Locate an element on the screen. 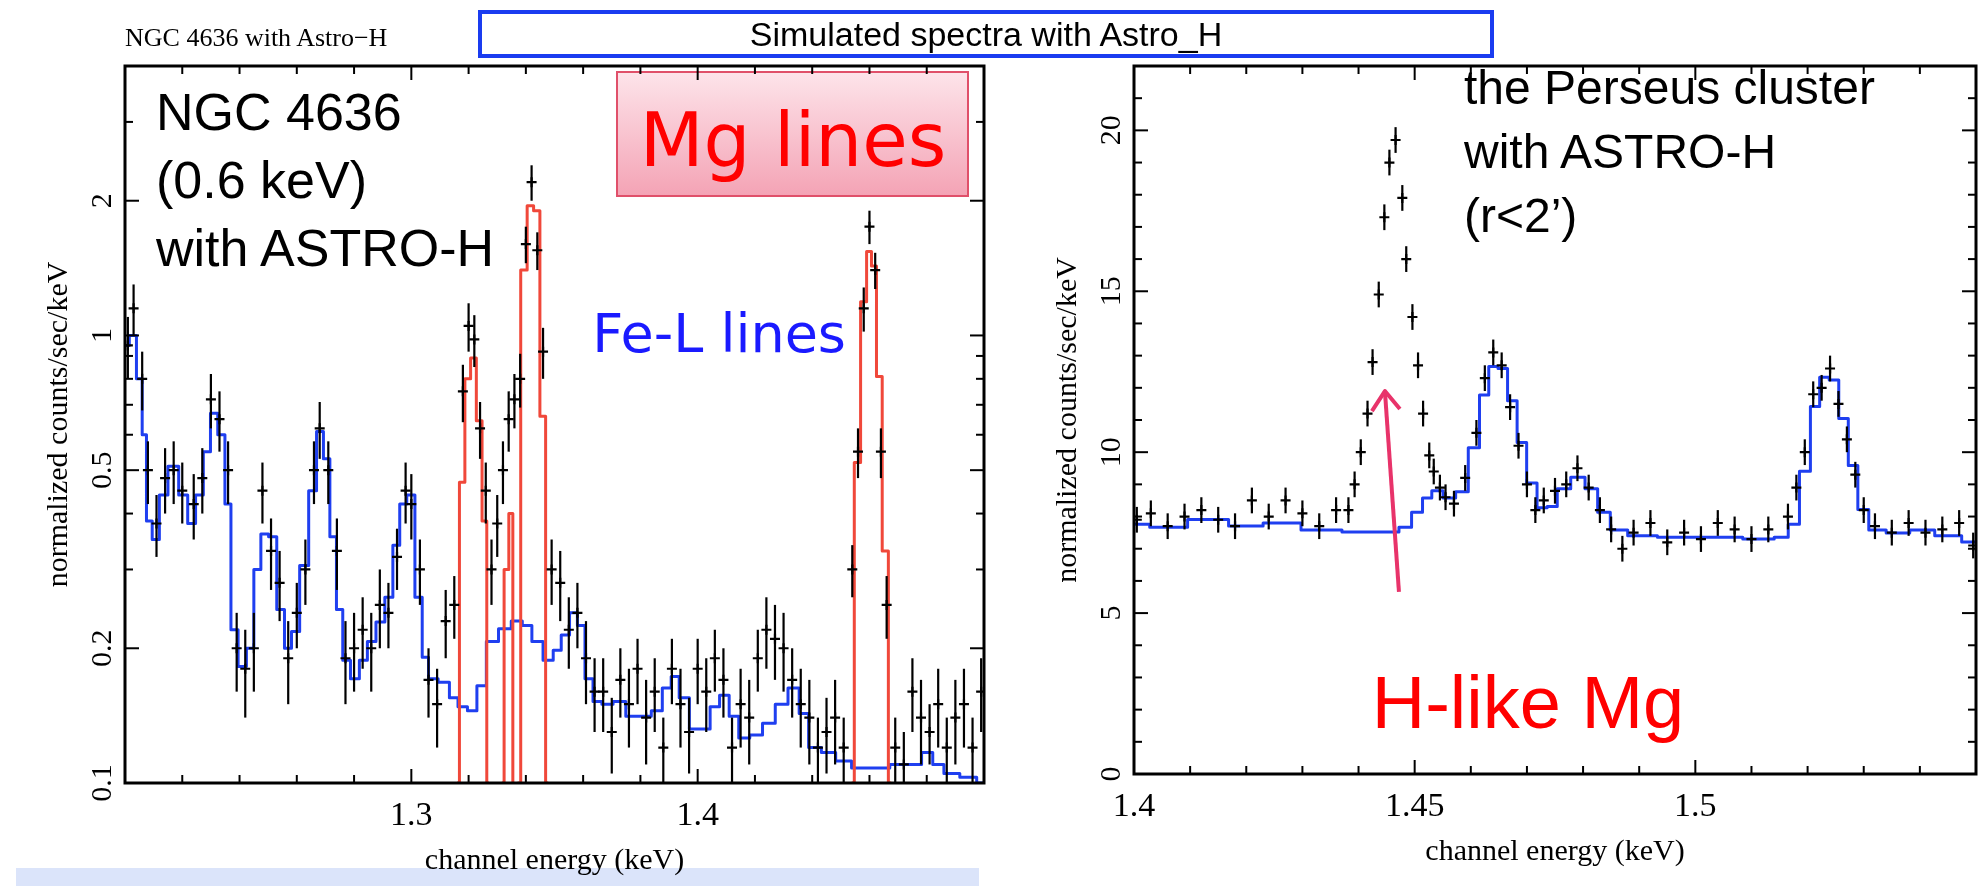 This screenshot has height=894, width=1986. y-tick-label: 15 is located at coordinates (1109, 291).